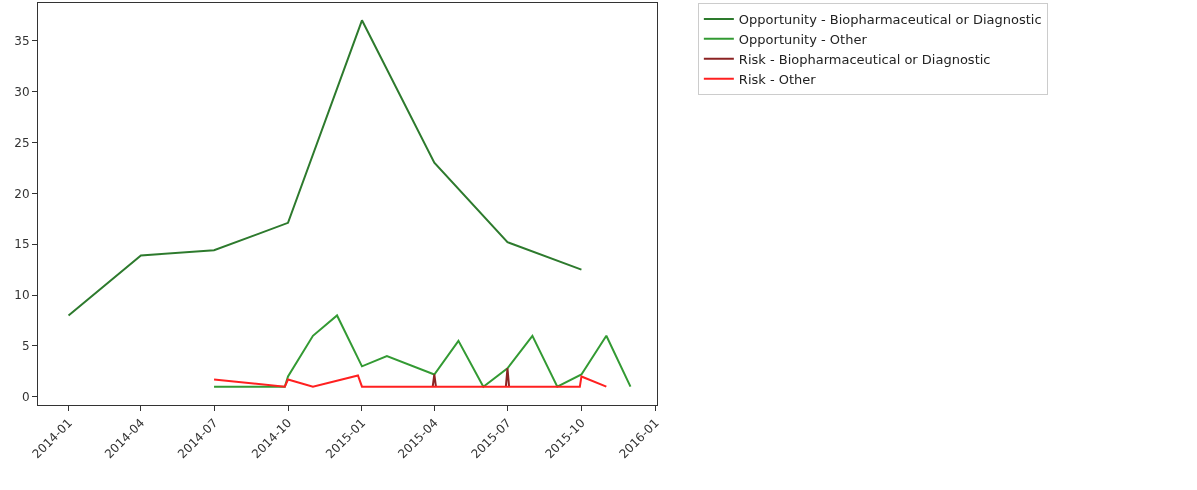 This screenshot has height=490, width=1197. What do you see at coordinates (22, 40) in the screenshot?
I see `y-tick-label: 35` at bounding box center [22, 40].